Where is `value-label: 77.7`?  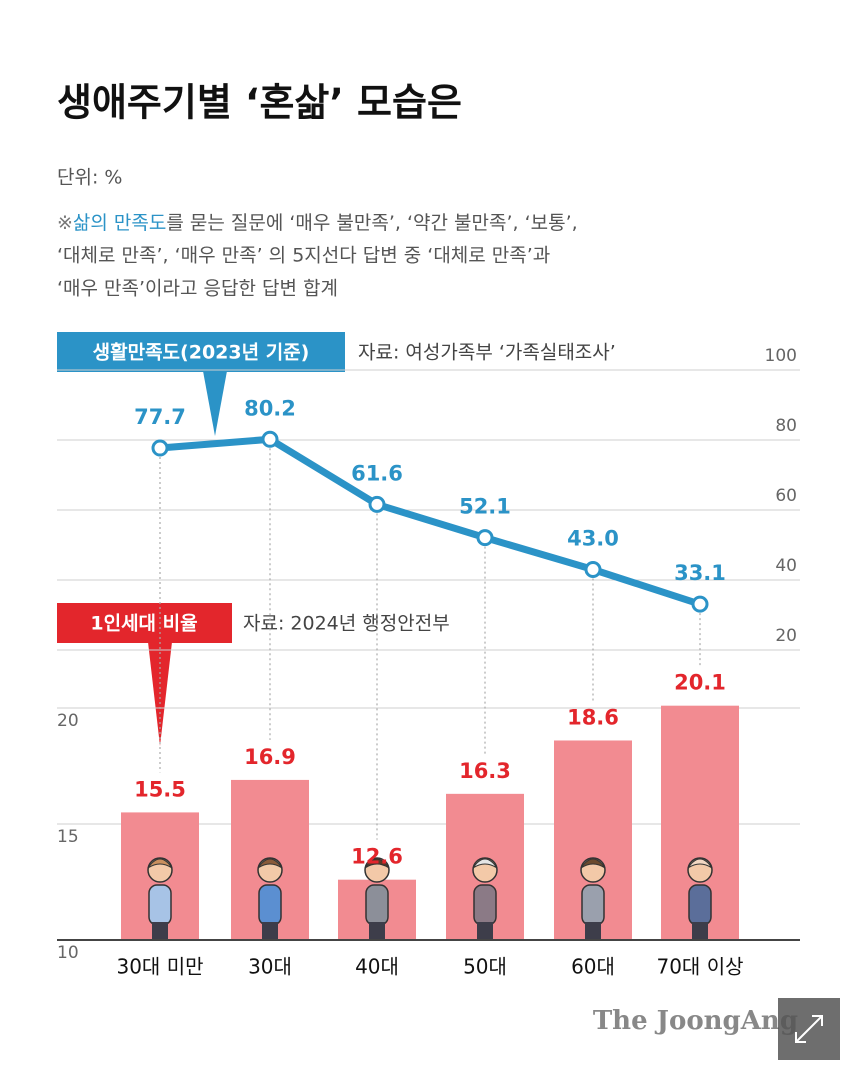
value-label: 77.7 is located at coordinates (160, 417).